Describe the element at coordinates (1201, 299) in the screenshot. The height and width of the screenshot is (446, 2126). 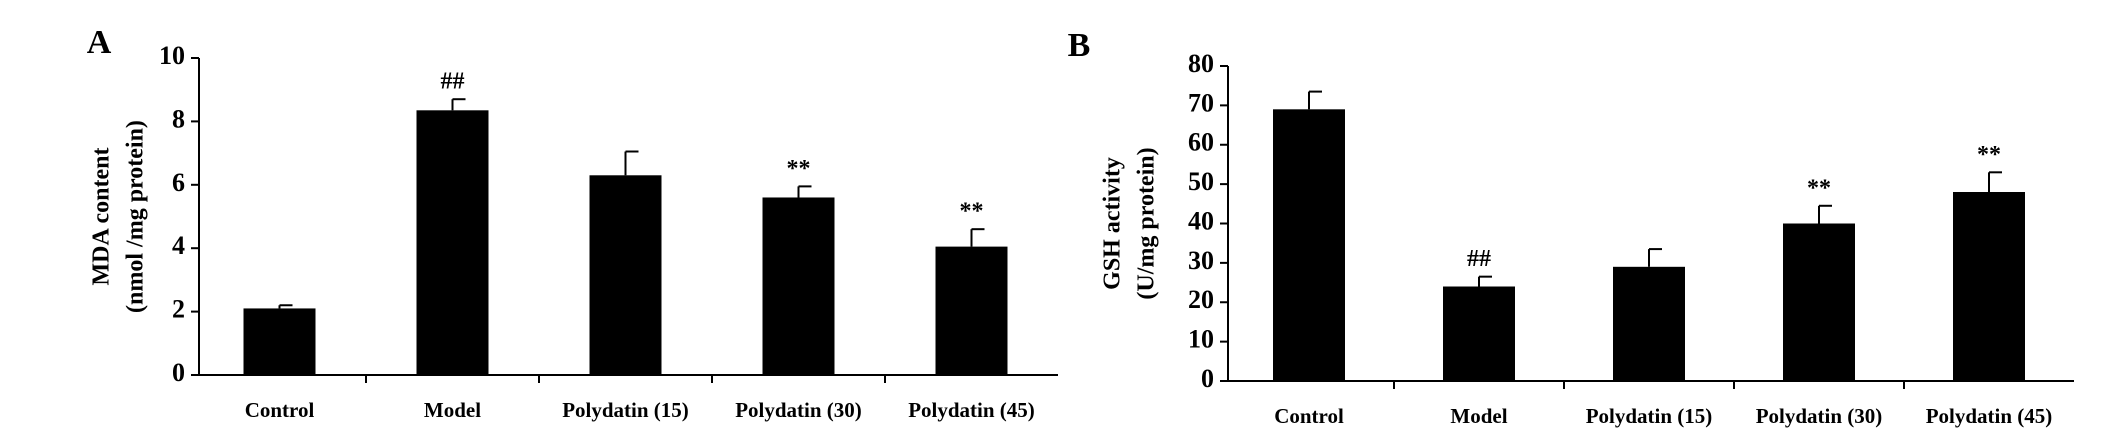
I see `y-tick-label: 20` at that location.